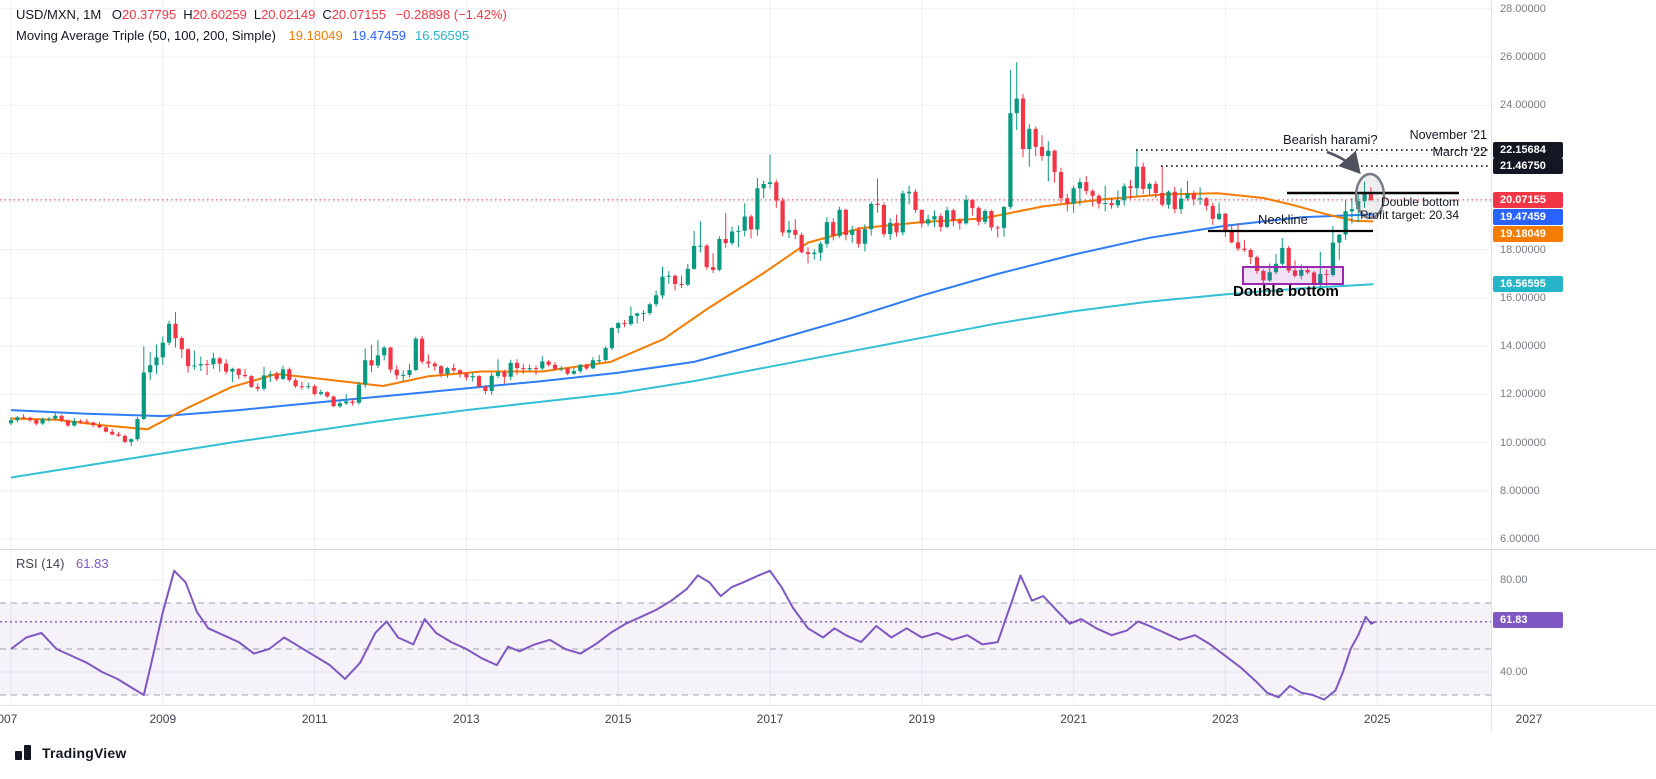 Image resolution: width=1656 pixels, height=779 pixels. What do you see at coordinates (1528, 200) in the screenshot?
I see `axis-badge: 20.07155` at bounding box center [1528, 200].